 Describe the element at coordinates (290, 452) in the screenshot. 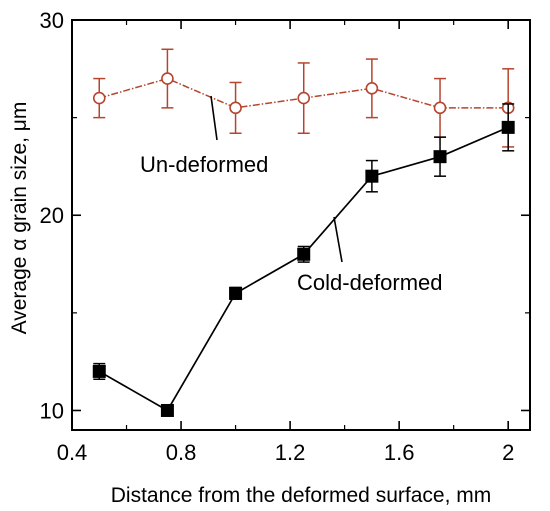

I see `x-tick-label: 1.2` at that location.